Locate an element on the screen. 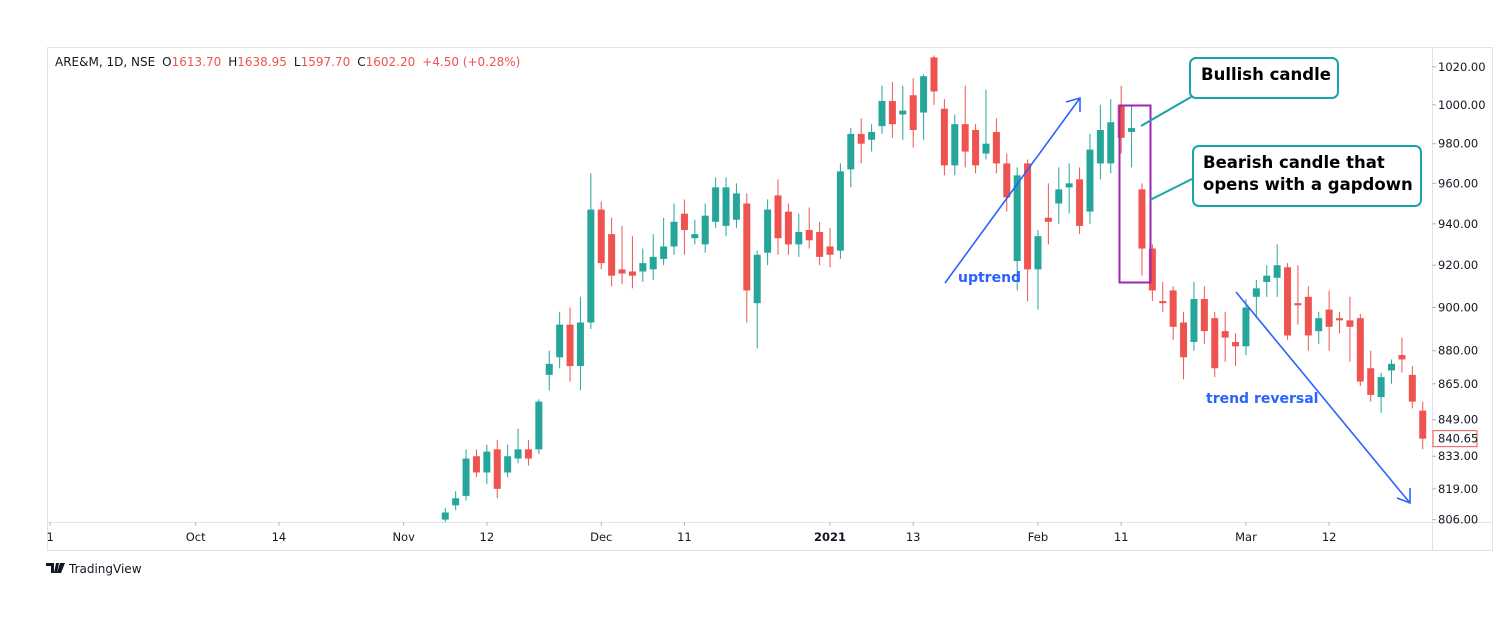 The image size is (1500, 620). x-tick-label: Oct is located at coordinates (196, 537).